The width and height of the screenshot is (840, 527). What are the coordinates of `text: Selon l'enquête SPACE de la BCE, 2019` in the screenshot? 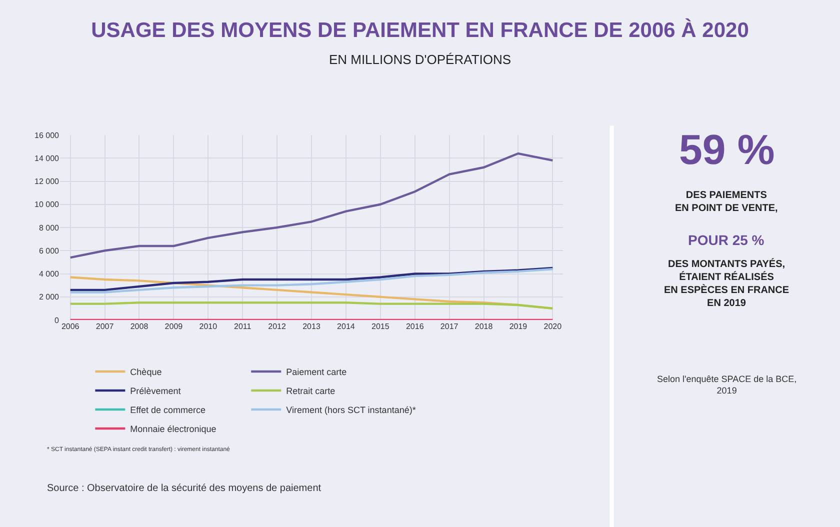 It's located at (727, 385).